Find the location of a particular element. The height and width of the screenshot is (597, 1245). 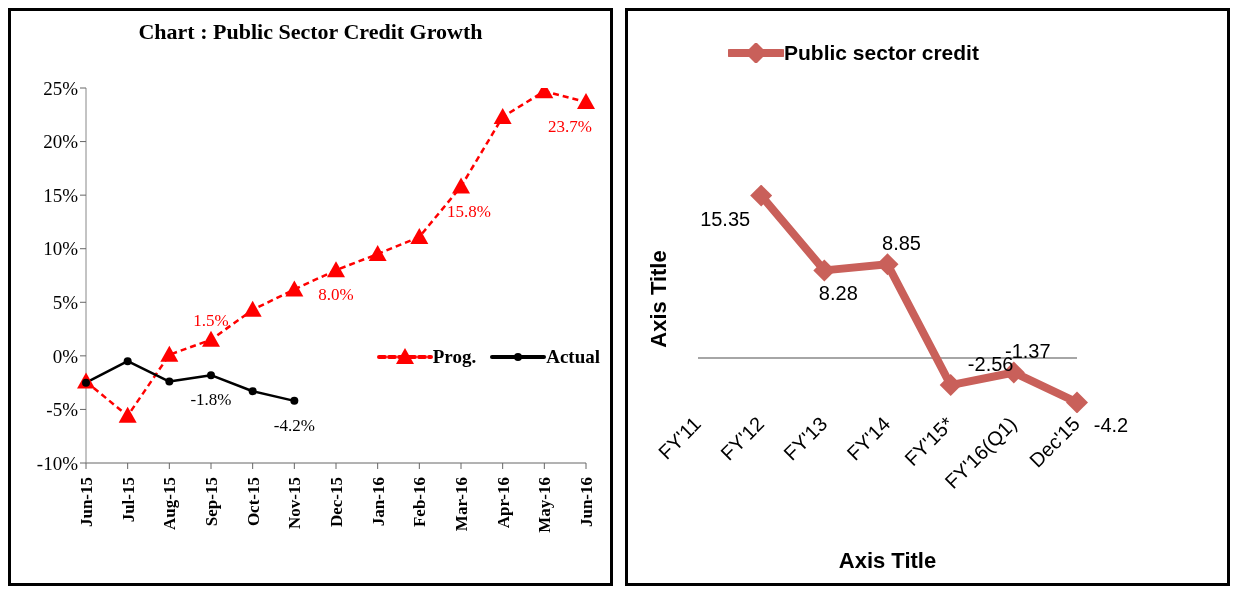

legend-label: Actual is located at coordinates (572, 357).